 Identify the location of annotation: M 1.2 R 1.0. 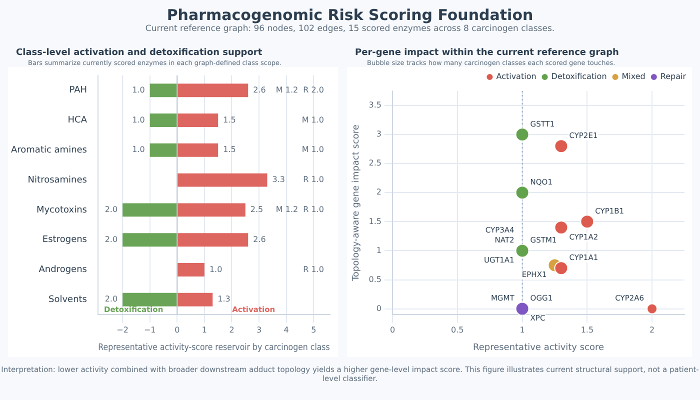
(300, 209).